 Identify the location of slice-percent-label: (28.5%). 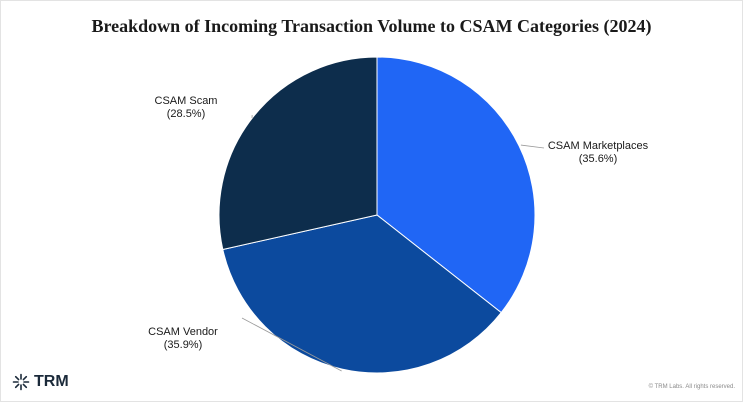
(186, 114).